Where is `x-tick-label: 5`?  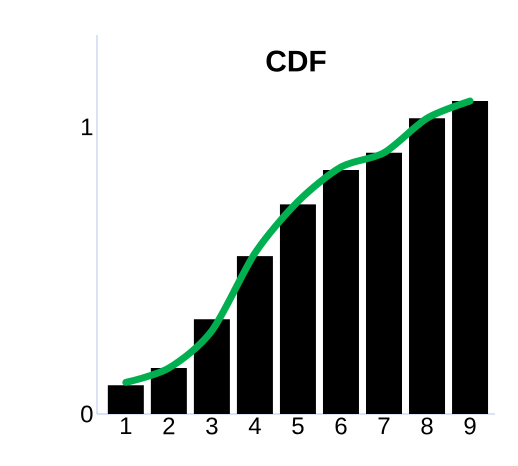 x-tick-label: 5 is located at coordinates (298, 426).